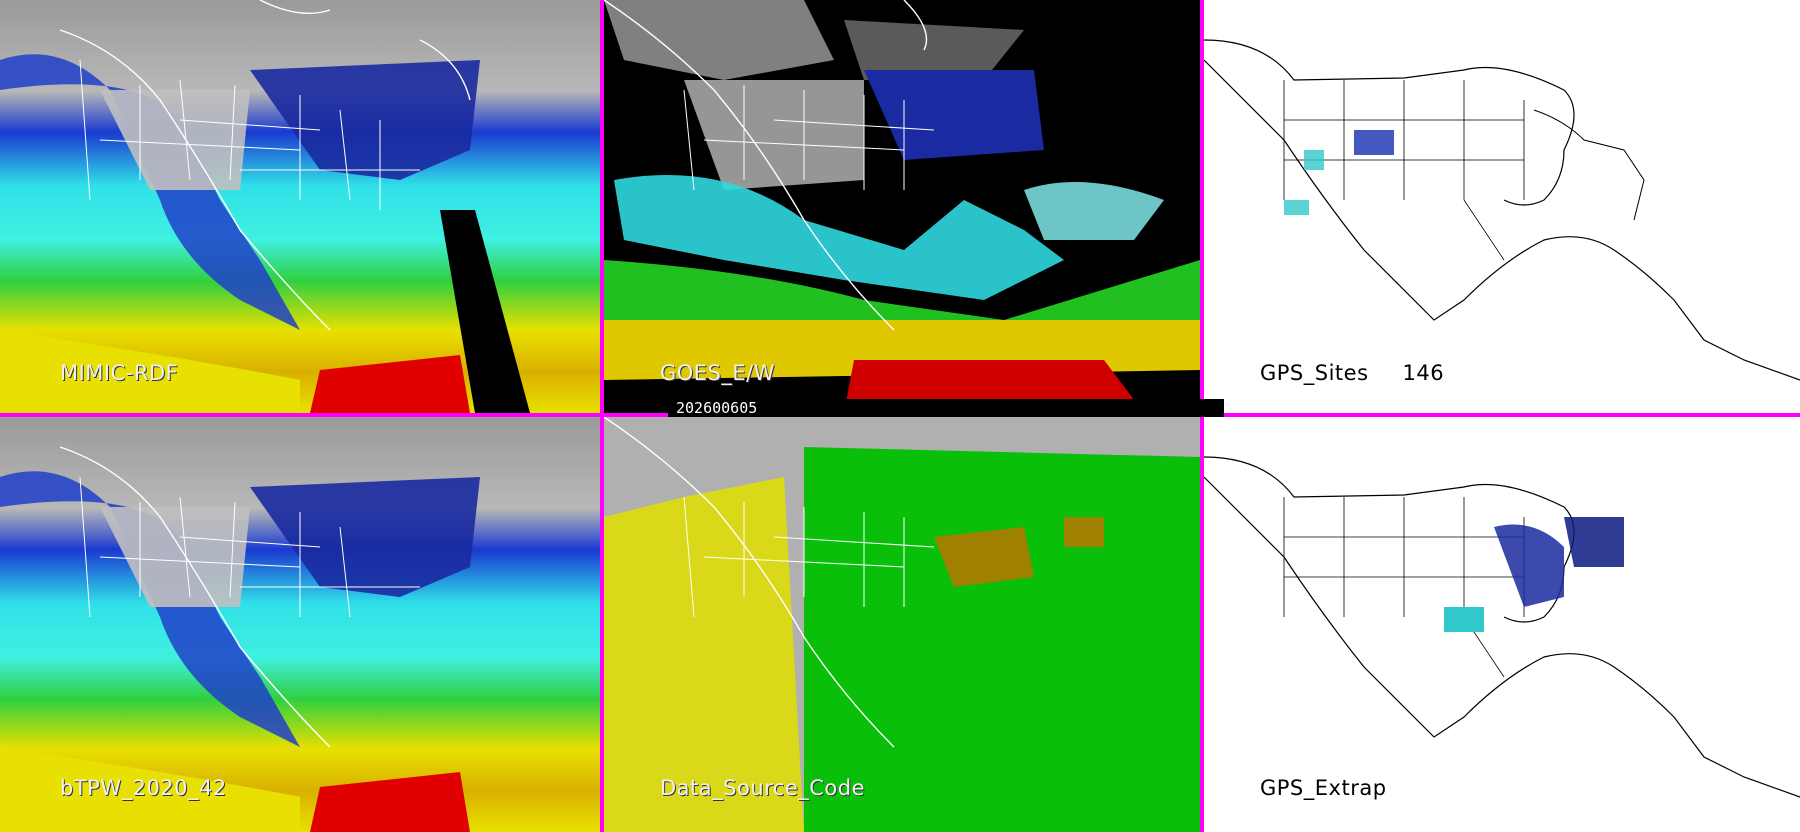  Describe the element at coordinates (946, 408) in the screenshot. I see `date-bar: 202600605` at that location.